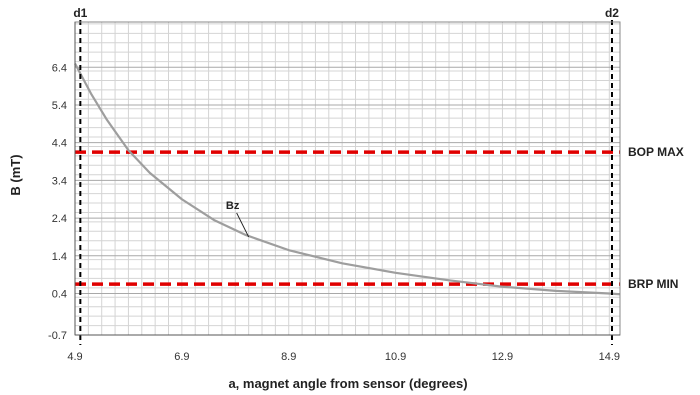 The width and height of the screenshot is (700, 395). I want to click on y-tick-label: 0.4, so click(59, 295).